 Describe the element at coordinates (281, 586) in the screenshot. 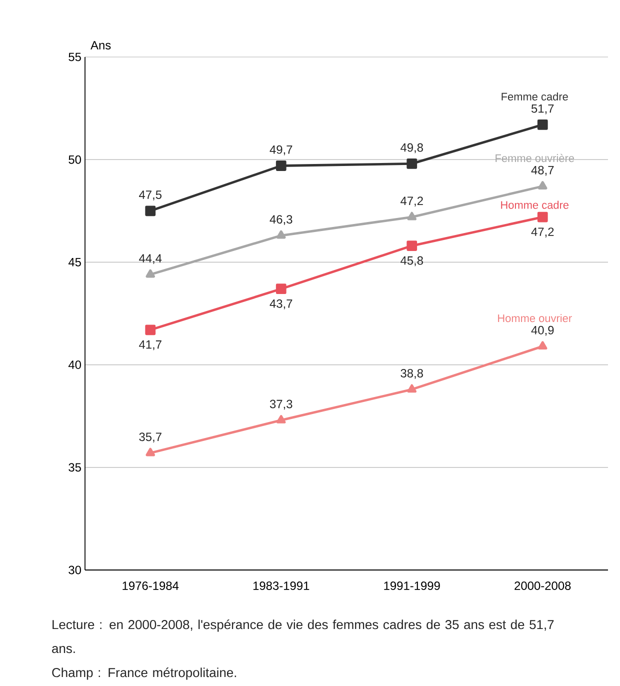

I see `x-tick-label: 1983-1991` at that location.